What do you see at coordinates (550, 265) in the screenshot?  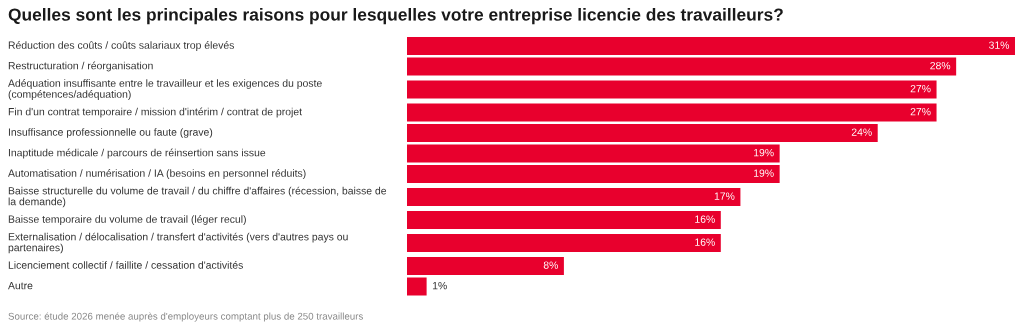 I see `data-label: 8%` at bounding box center [550, 265].